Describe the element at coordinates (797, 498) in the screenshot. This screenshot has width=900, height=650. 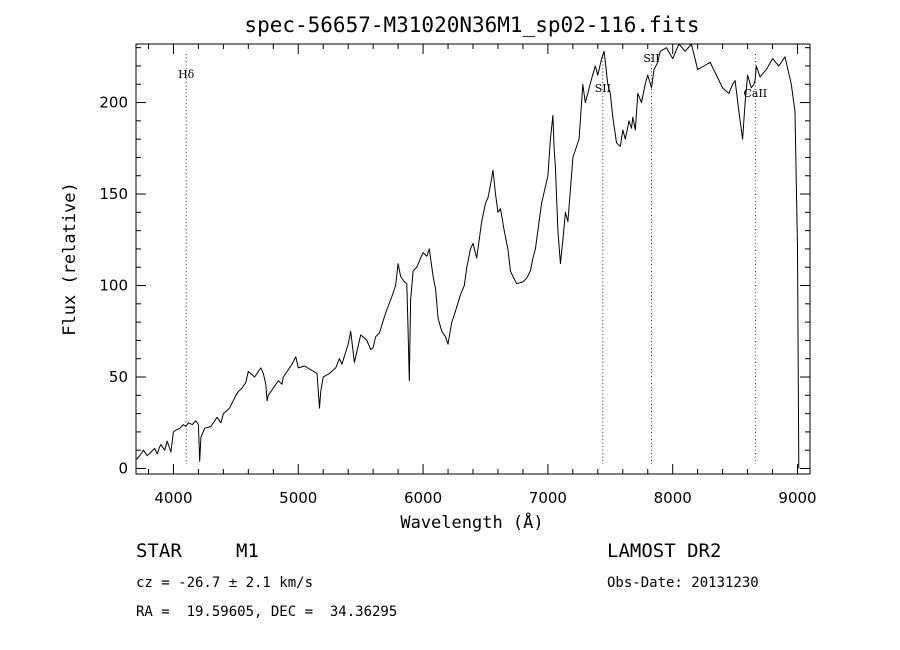
I see `x-tick-label: 9000` at that location.